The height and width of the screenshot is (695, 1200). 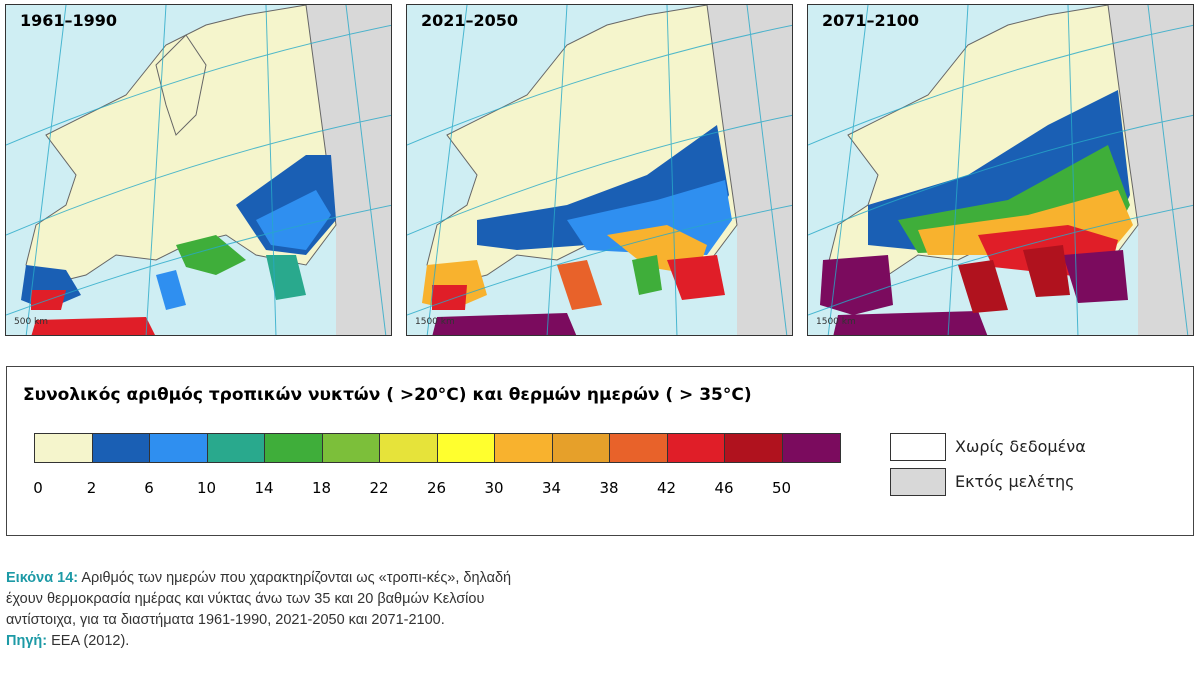 I want to click on legend-tick-label: 34, so click(x=551, y=488).